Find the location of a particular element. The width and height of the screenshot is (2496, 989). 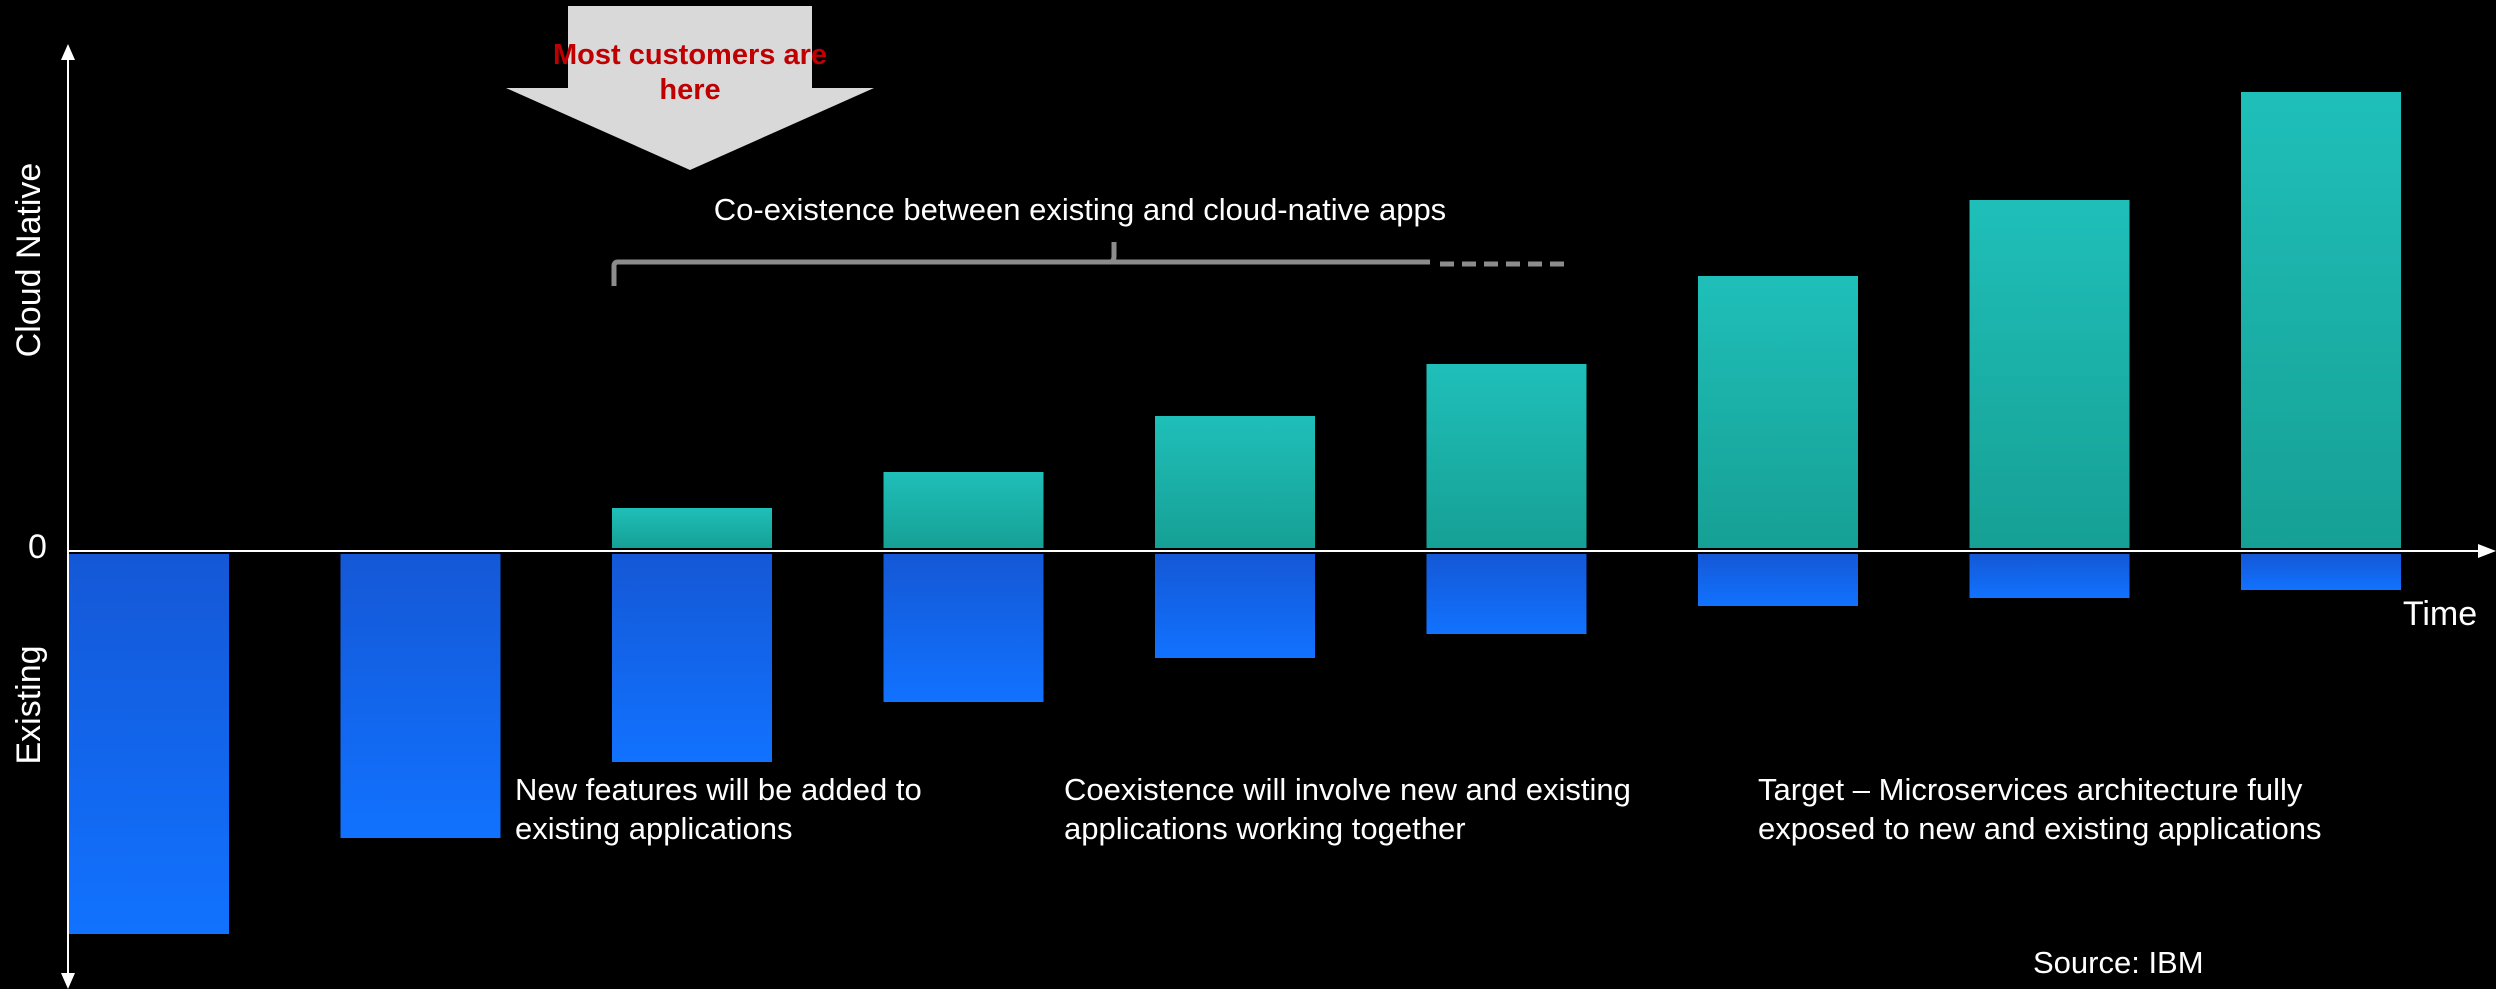

callout-text-line1: Most customers are is located at coordinates (690, 55).